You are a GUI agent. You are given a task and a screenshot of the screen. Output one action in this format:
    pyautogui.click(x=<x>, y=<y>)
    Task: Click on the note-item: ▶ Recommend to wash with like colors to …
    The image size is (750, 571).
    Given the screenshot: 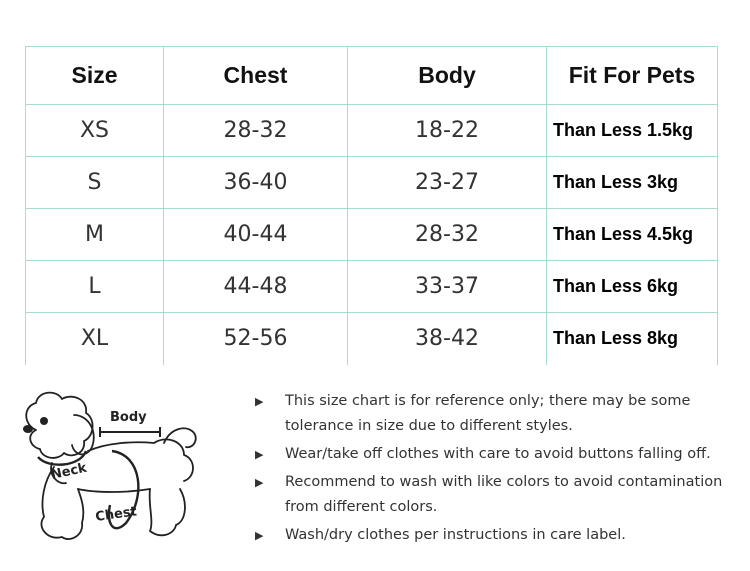 What is the action you would take?
    pyautogui.click(x=495, y=495)
    